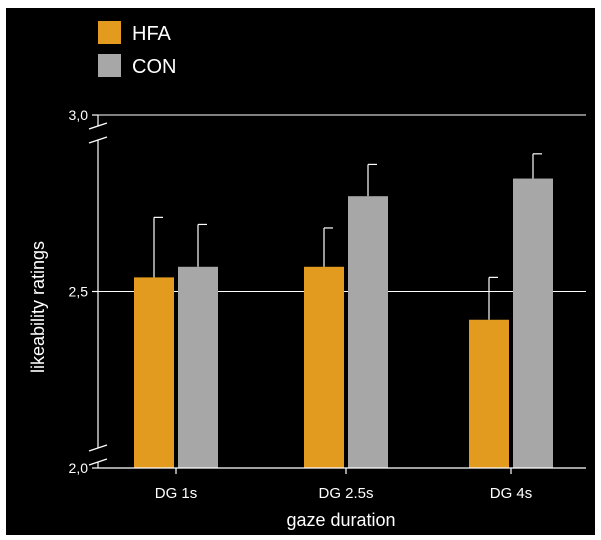 Image resolution: width=601 pixels, height=540 pixels. Describe the element at coordinates (79, 115) in the screenshot. I see `y-tick-label-2: 3,0` at that location.